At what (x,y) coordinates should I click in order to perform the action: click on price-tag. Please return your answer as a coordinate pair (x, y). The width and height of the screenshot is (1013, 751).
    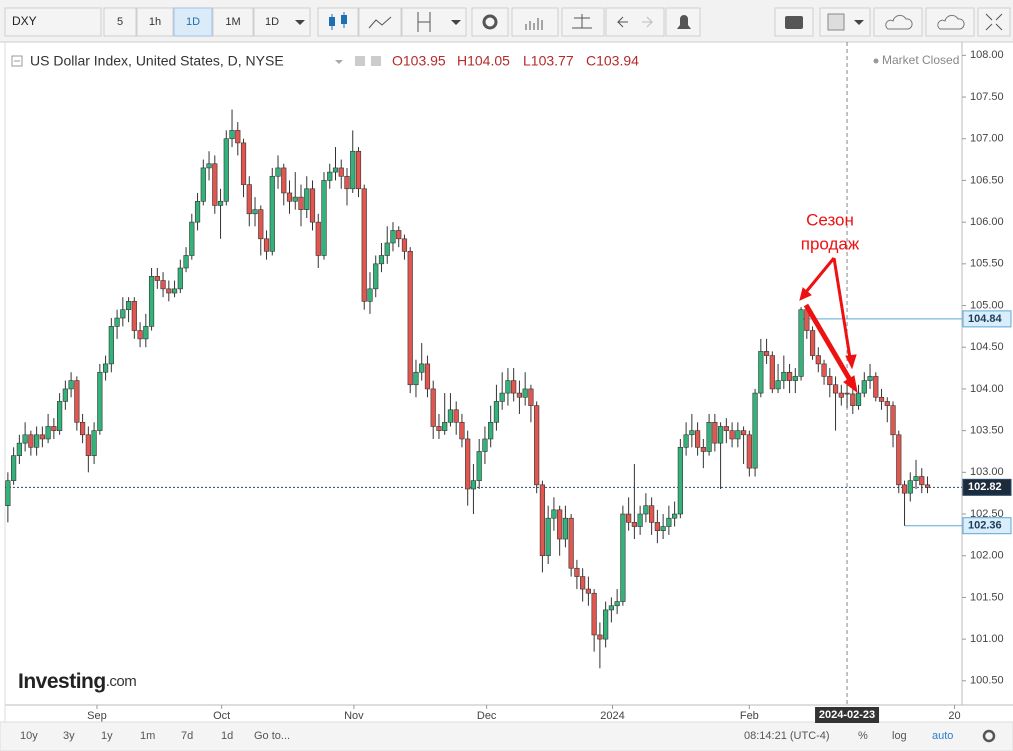
    Looking at the image, I should click on (987, 526).